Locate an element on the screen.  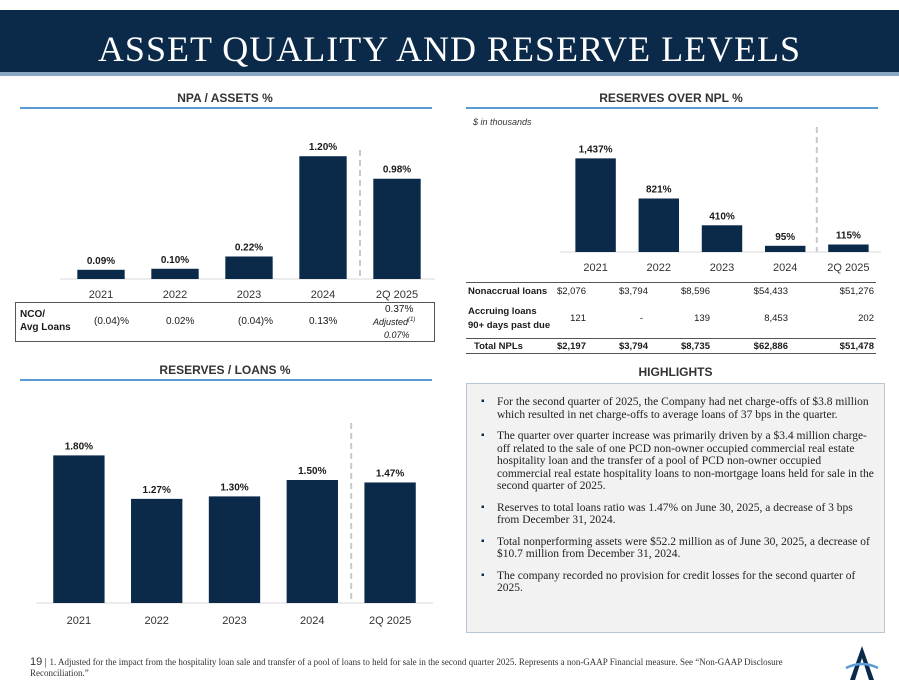
nco-adjusted-label: Adjusted(1) is located at coordinates (394, 322).